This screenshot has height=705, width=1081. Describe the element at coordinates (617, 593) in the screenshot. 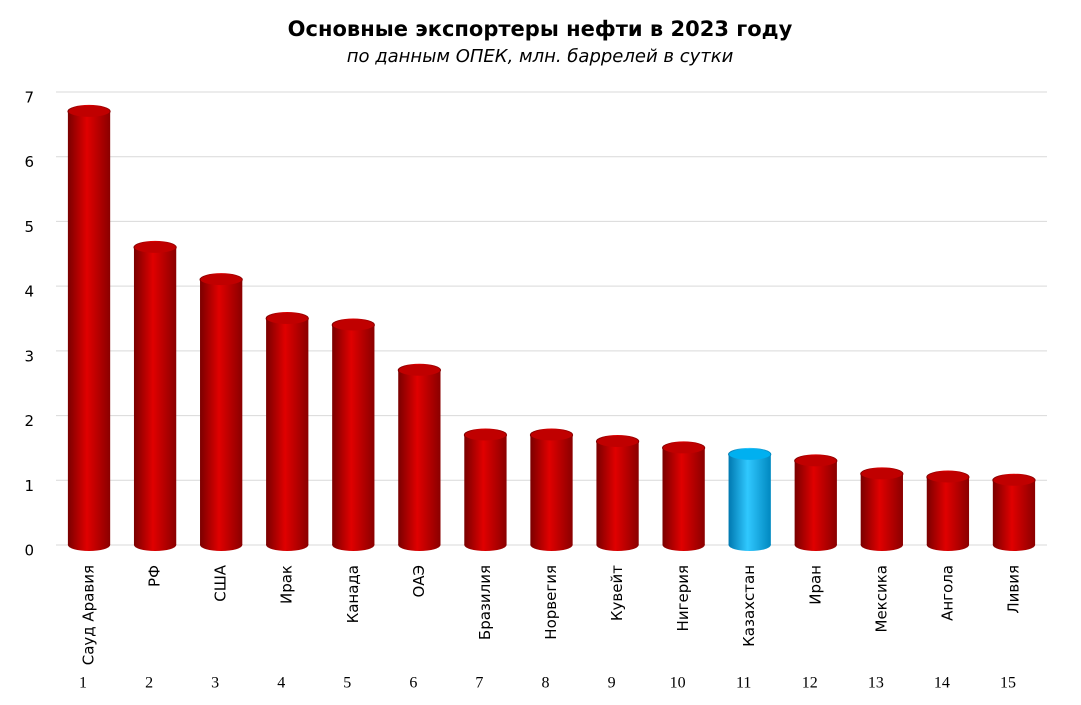

I see `x-tick-label: Кувейт` at that location.